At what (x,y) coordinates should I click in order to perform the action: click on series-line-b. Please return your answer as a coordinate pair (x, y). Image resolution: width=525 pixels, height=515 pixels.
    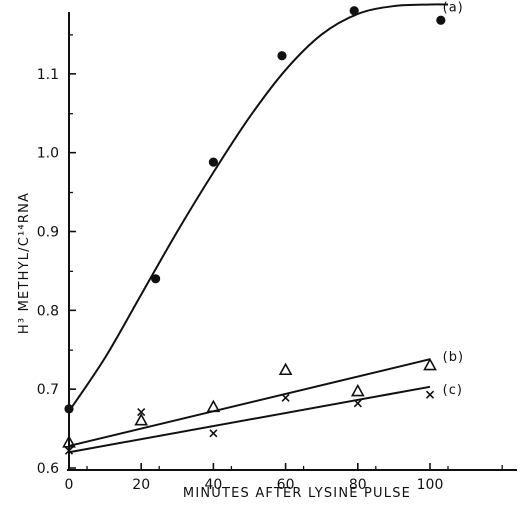
    Looking at the image, I should click on (249, 402).